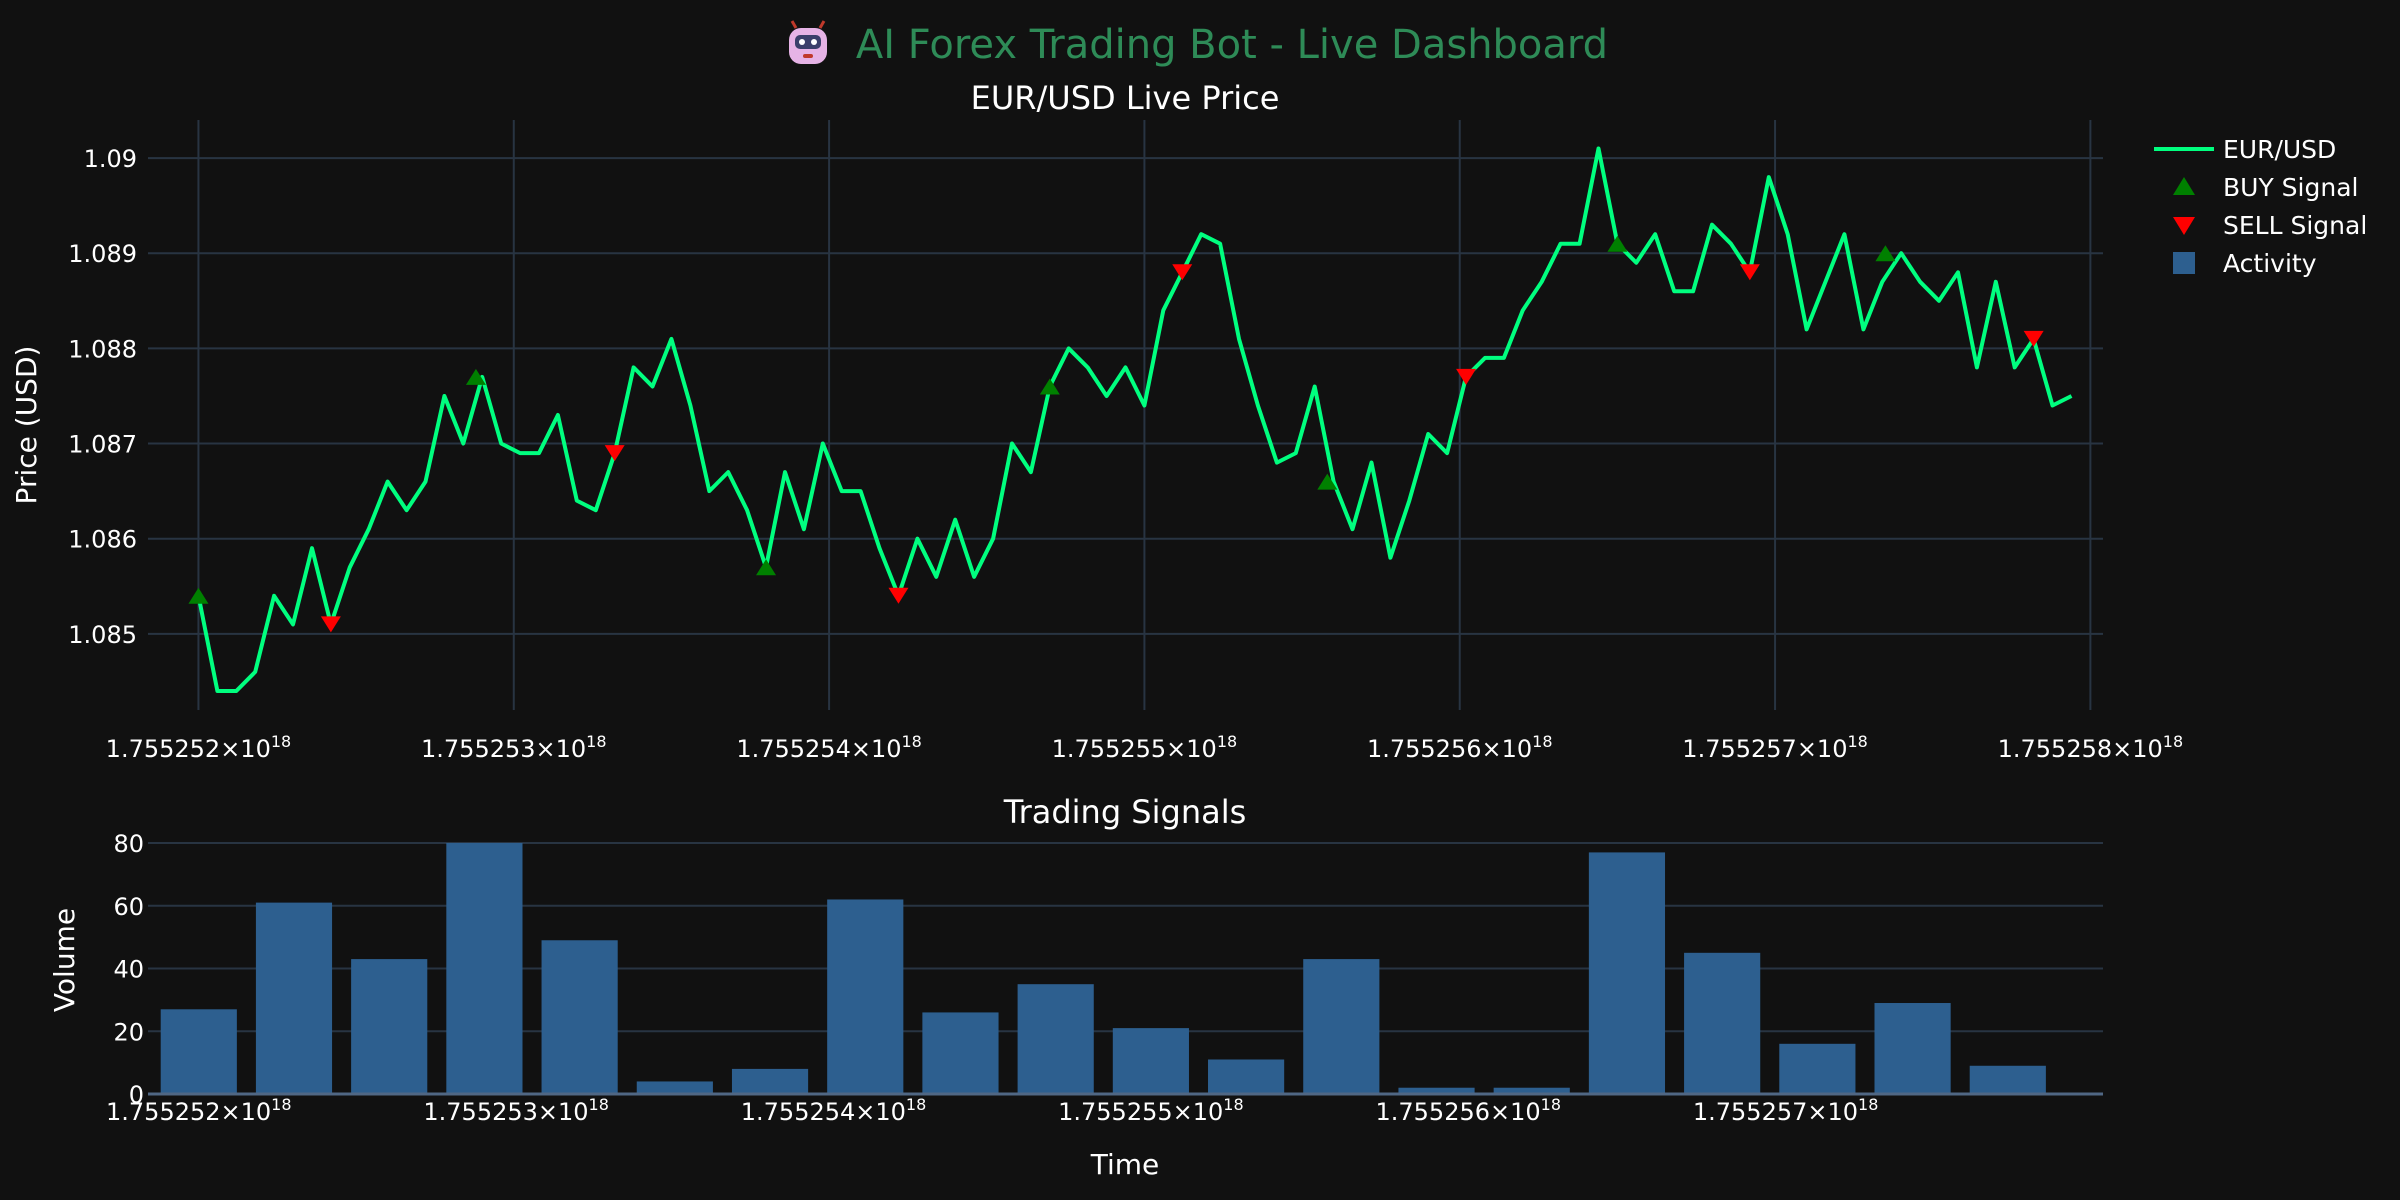 The height and width of the screenshot is (1200, 2400). What do you see at coordinates (102, 397) in the screenshot?
I see `price-chart-y-ticks: 1.085 1.086 1.087 1.088 1.089 1.09` at bounding box center [102, 397].